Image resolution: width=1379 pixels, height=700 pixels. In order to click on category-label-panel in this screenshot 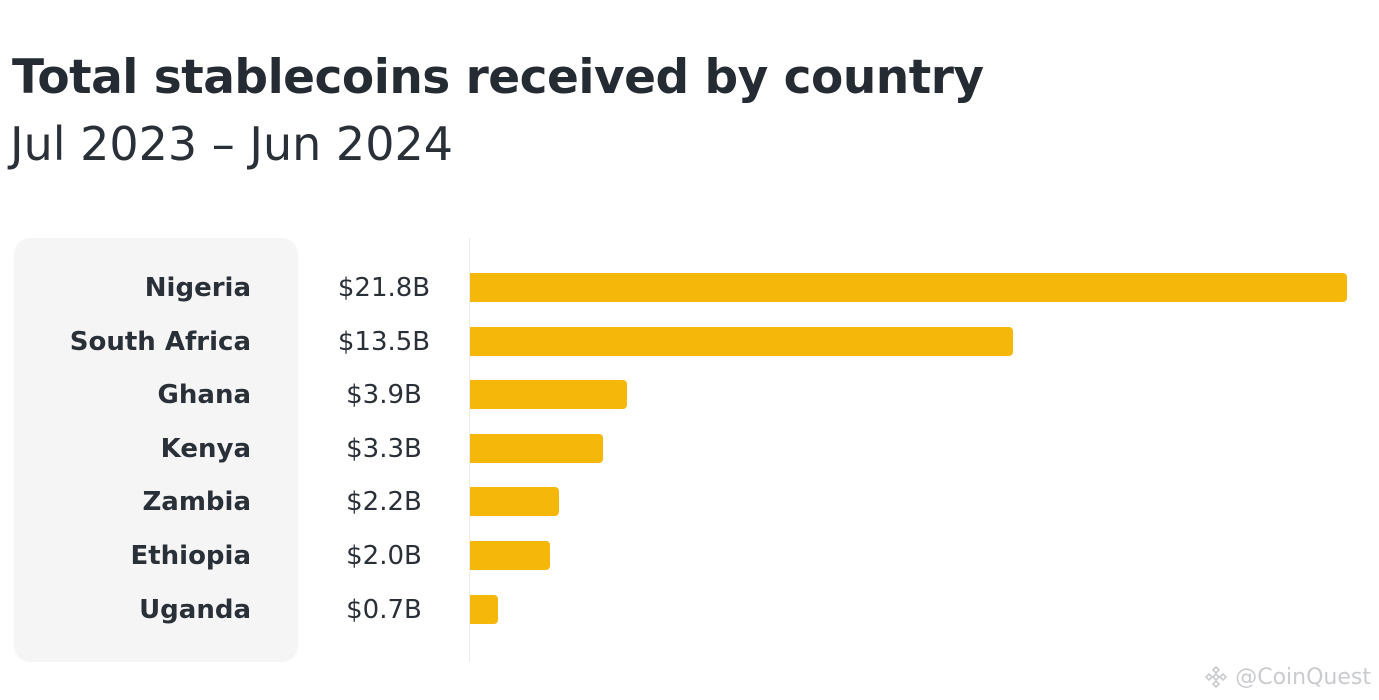, I will do `click(156, 450)`.